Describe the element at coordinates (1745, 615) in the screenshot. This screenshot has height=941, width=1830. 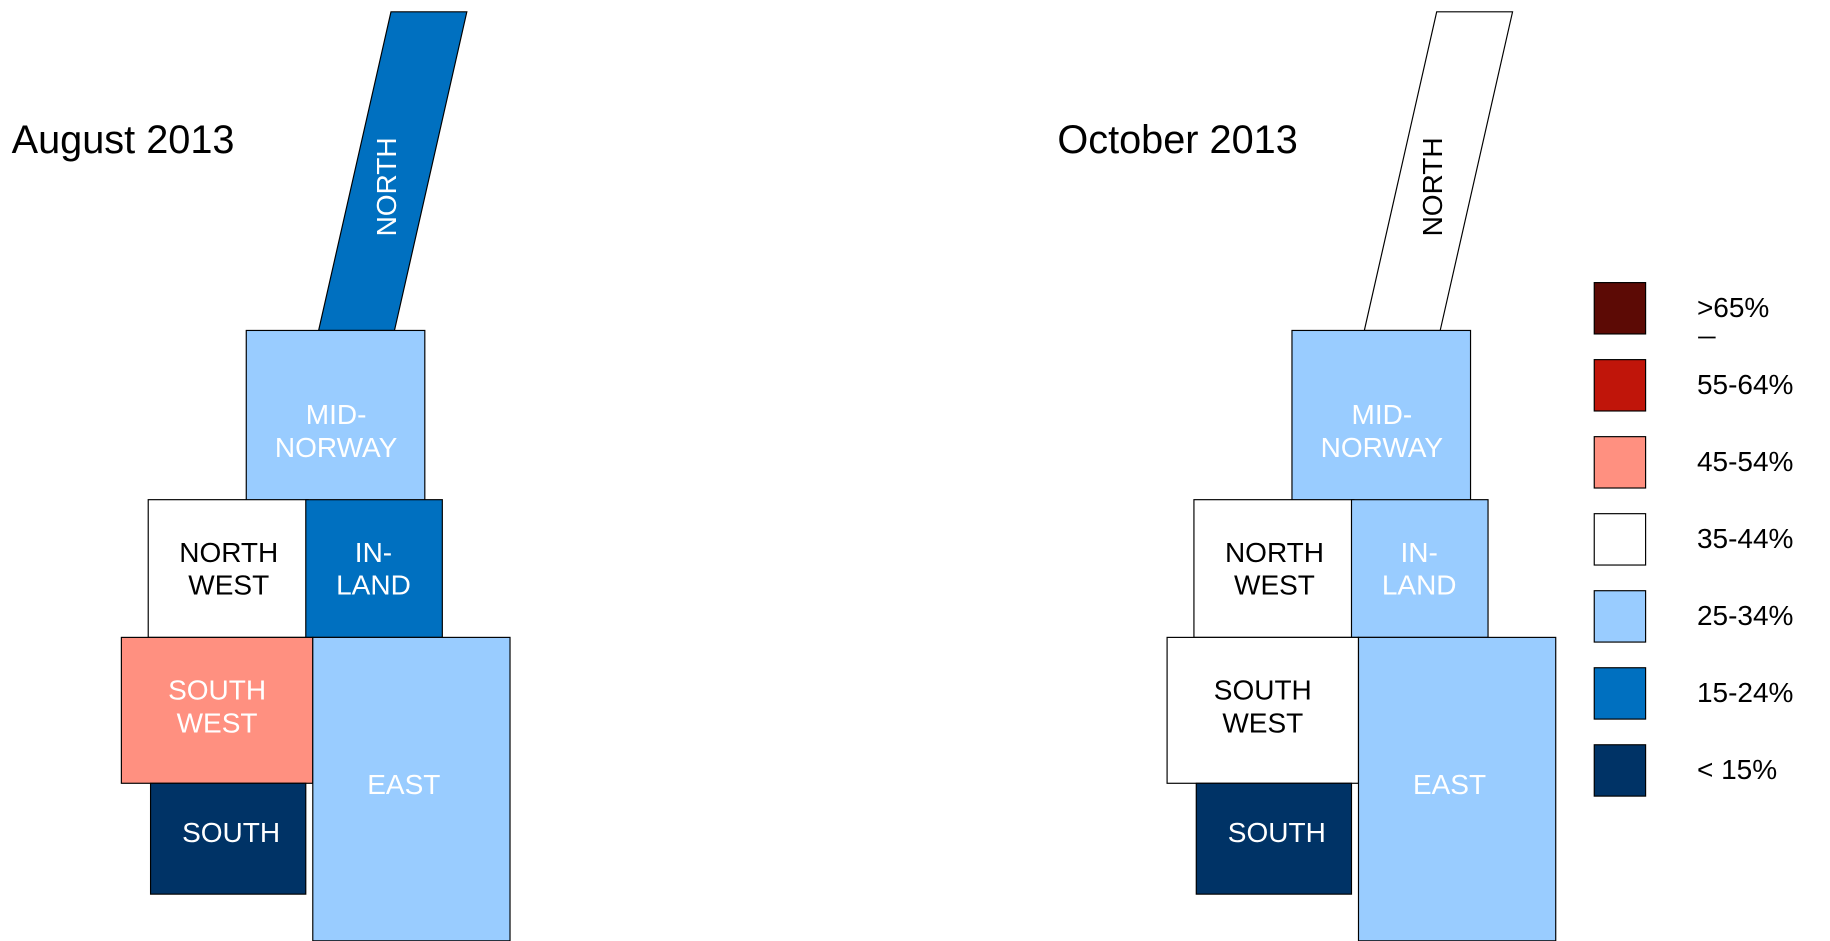
I see `legend-label: 25-34%` at that location.